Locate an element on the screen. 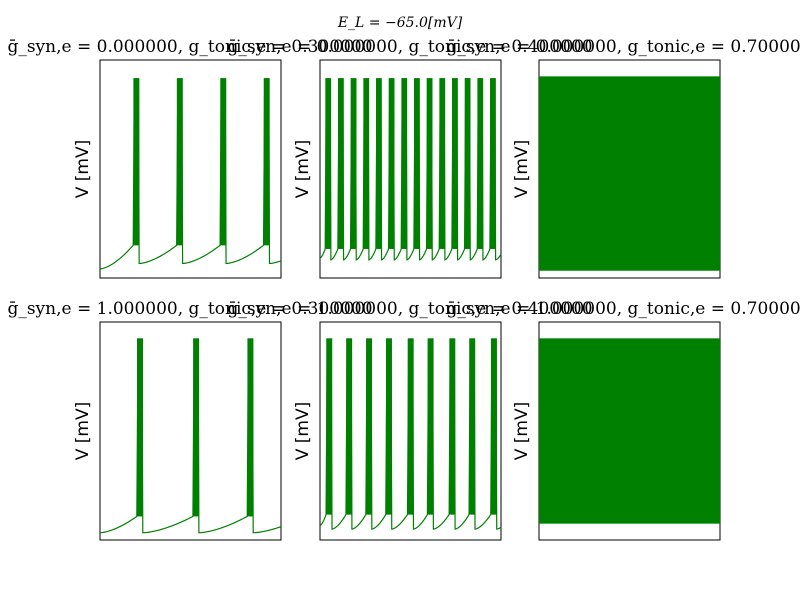 The height and width of the screenshot is (600, 800). panel-title: ḡ_syn,e = 0.000000, g_tonic,e = 0.700000 is located at coordinates (623, 47).